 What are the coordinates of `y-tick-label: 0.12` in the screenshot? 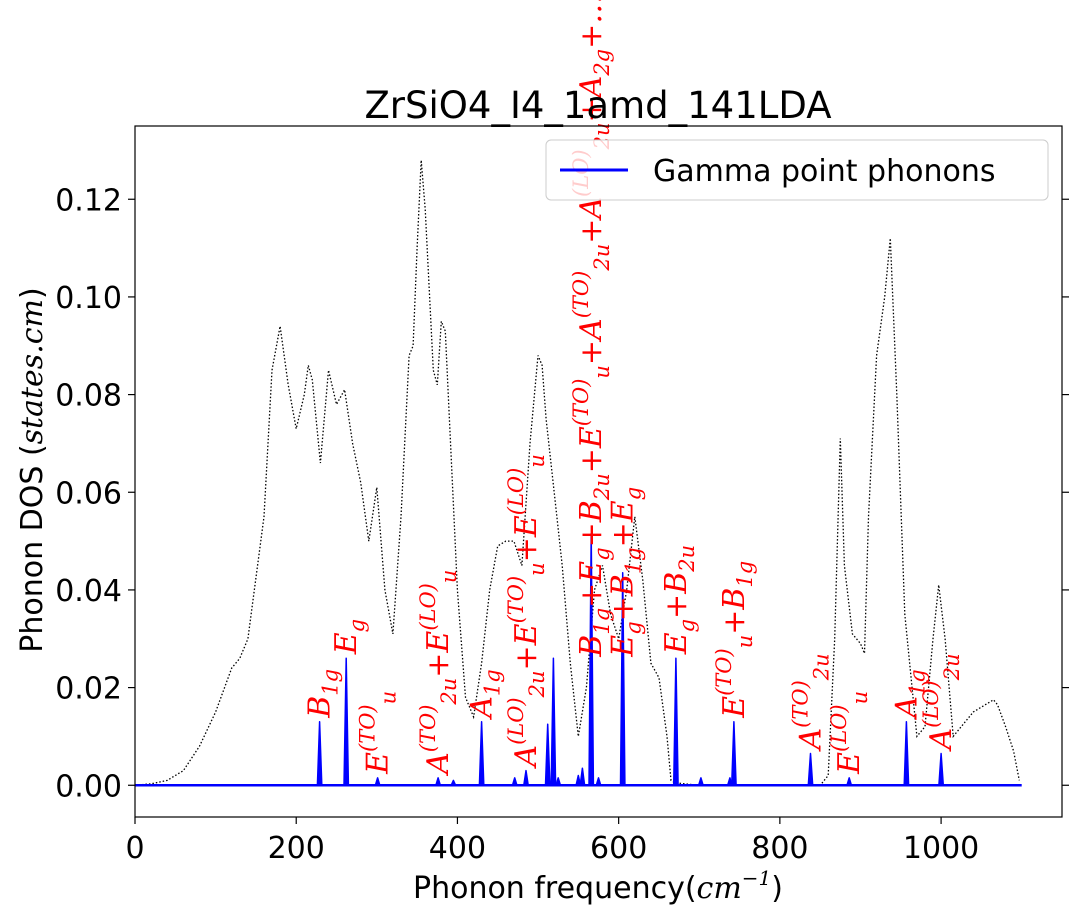 It's located at (88, 200).